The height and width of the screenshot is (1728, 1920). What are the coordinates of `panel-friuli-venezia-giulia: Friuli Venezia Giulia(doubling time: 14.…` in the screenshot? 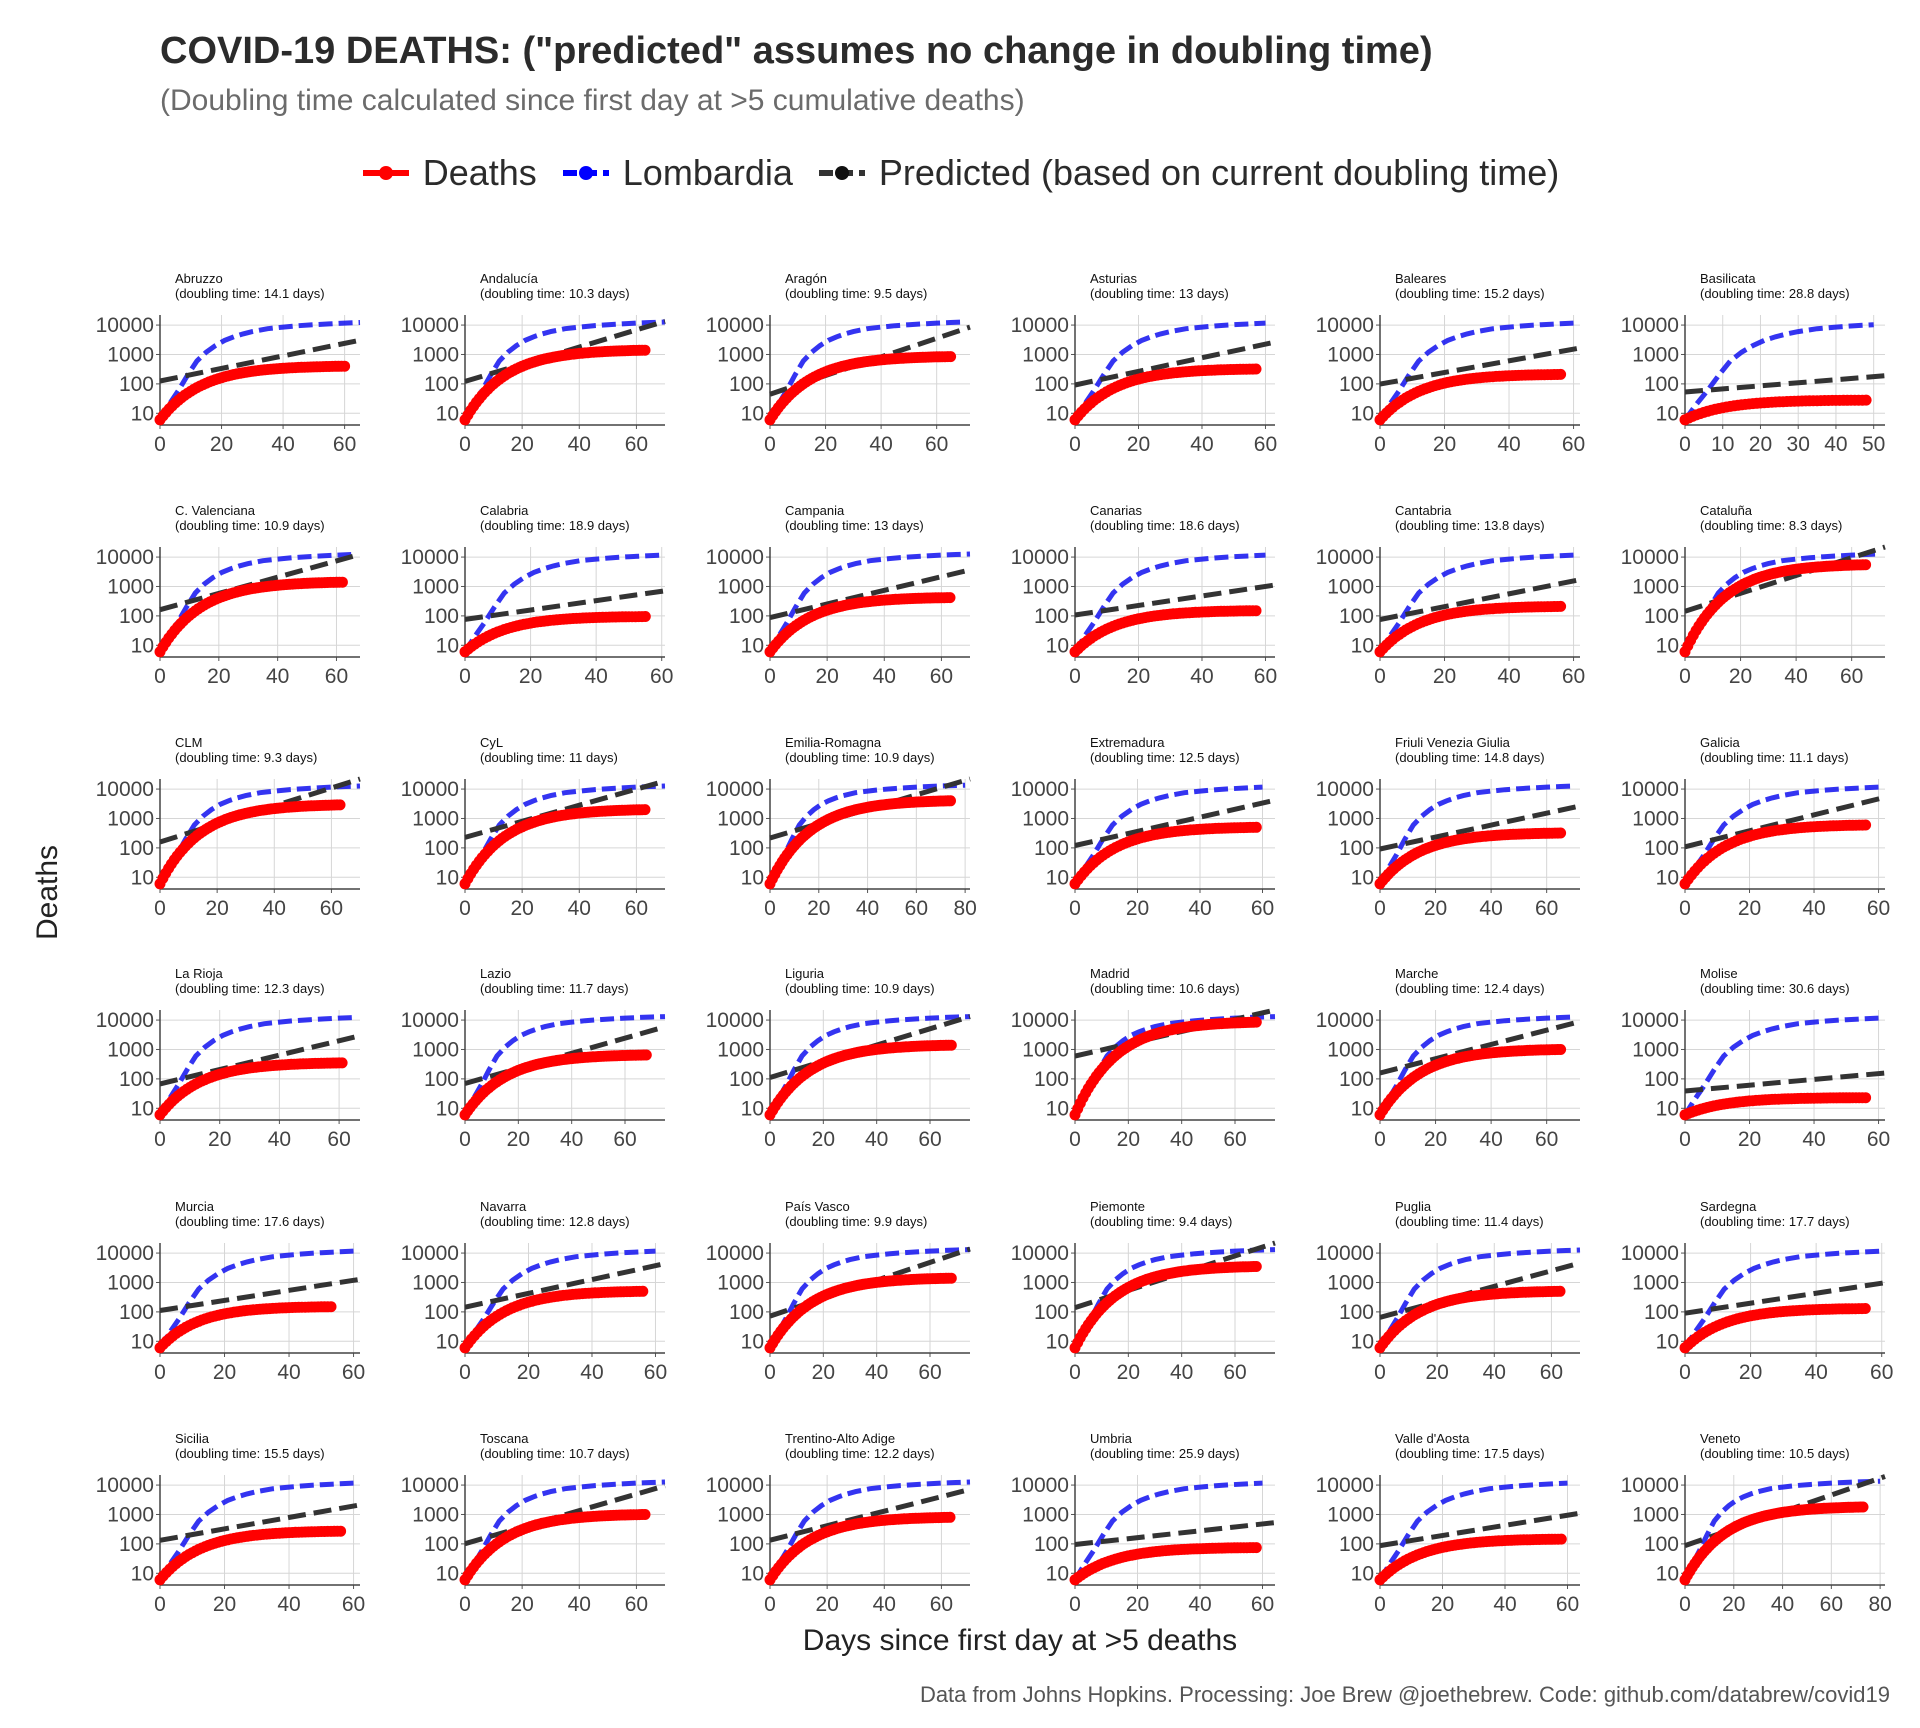 It's located at (1448, 827).